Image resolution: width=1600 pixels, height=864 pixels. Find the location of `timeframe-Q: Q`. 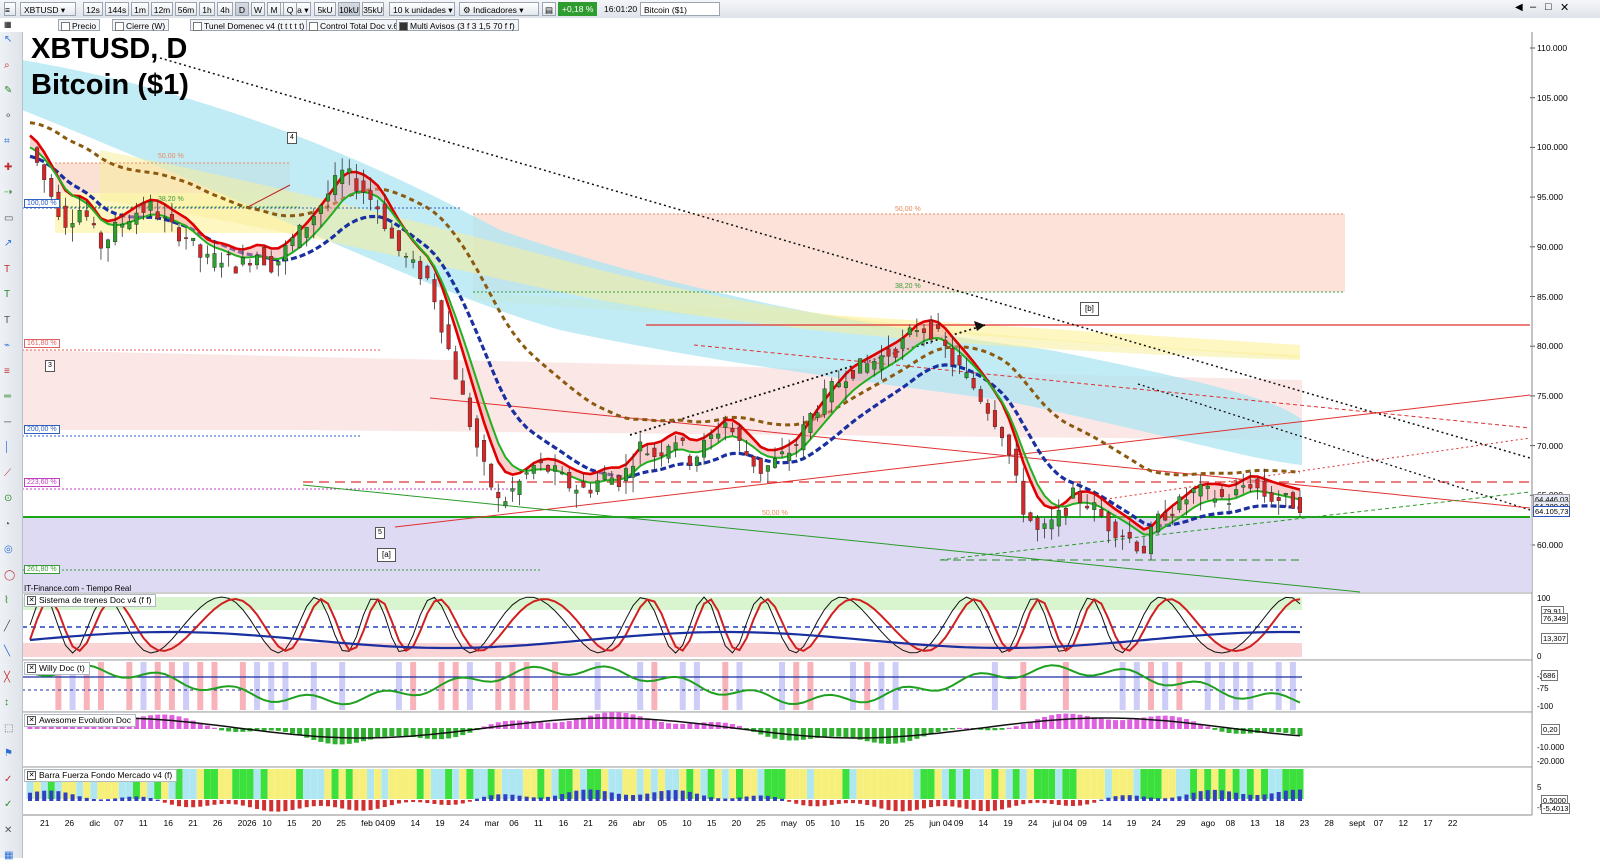

timeframe-Q: Q is located at coordinates (290, 9).